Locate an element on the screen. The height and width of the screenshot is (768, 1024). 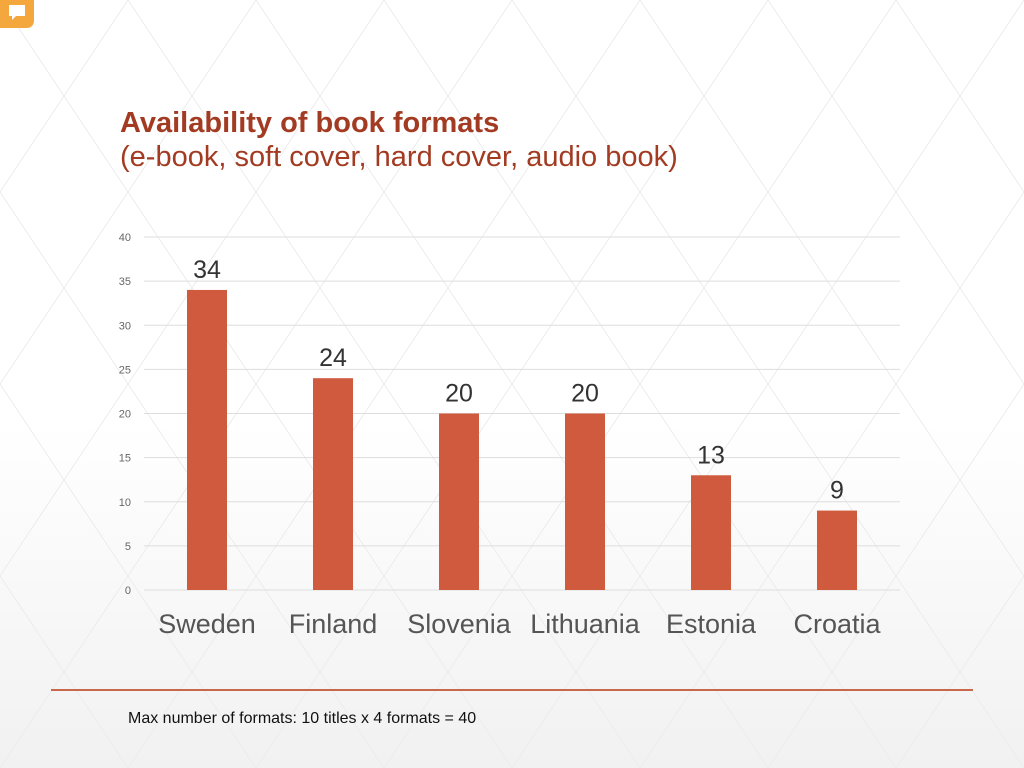
title-line-1: Availability of book formats is located at coordinates (310, 123).